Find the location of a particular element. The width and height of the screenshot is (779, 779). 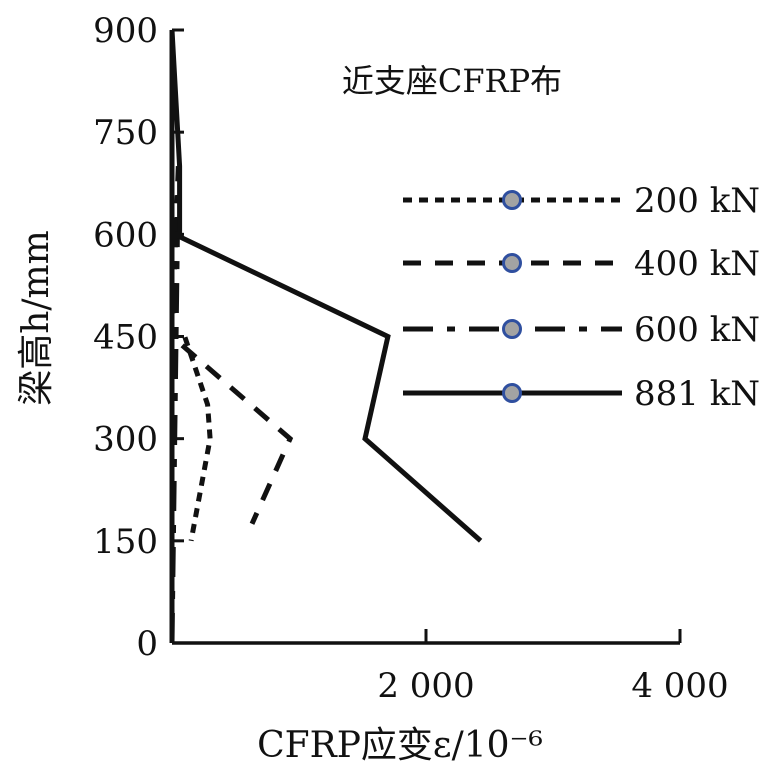

legend-label-1: 200 kN is located at coordinates (697, 201).